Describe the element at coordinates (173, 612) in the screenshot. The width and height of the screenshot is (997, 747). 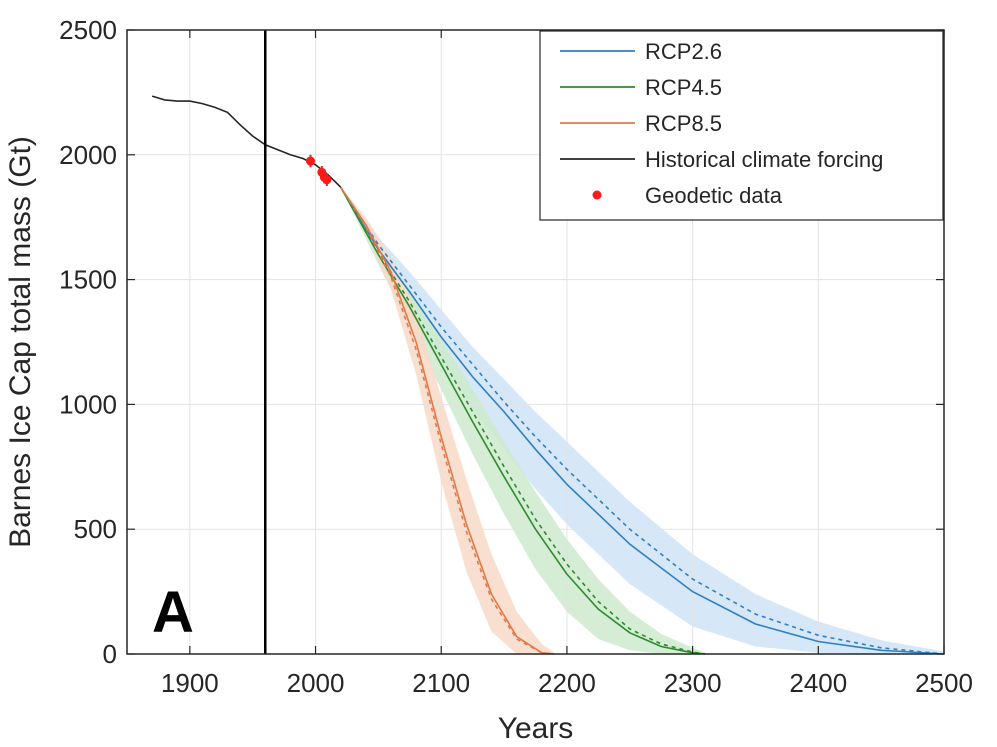
I see `panel-label: A` at that location.